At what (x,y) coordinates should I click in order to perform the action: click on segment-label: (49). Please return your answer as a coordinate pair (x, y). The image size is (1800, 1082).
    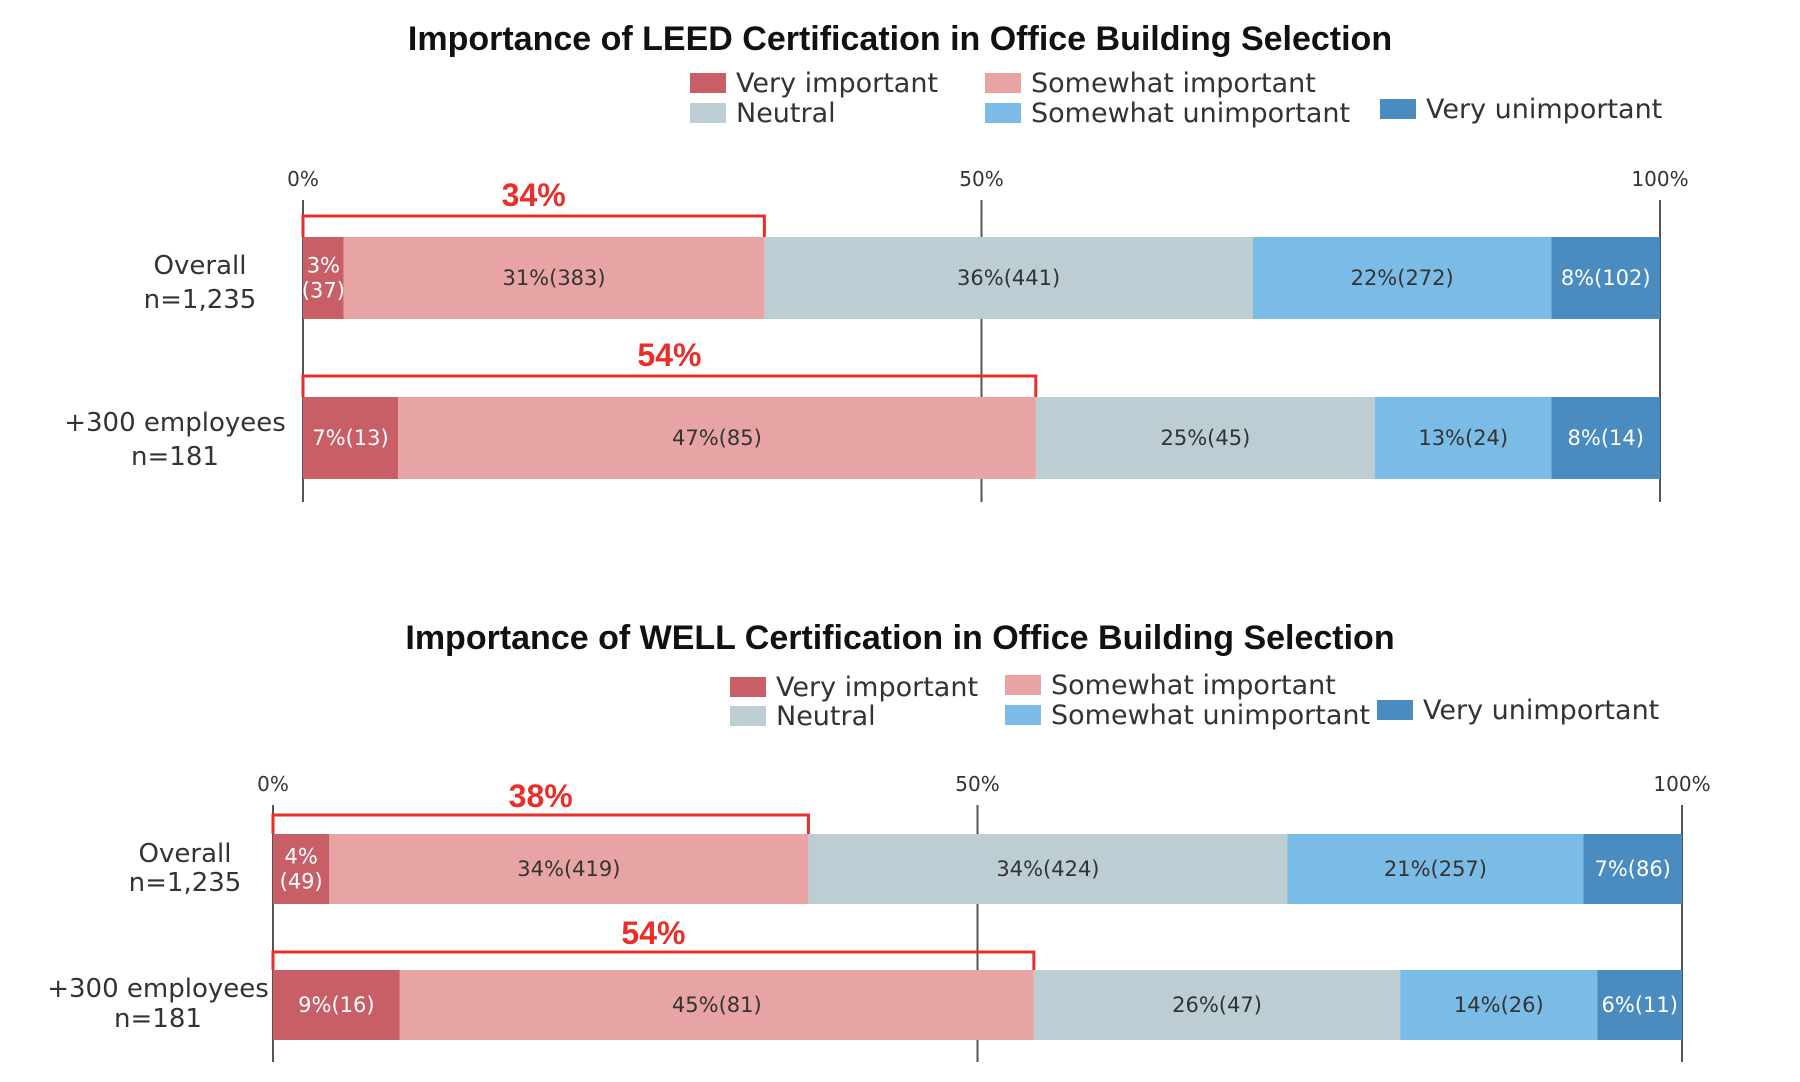
    Looking at the image, I should click on (301, 882).